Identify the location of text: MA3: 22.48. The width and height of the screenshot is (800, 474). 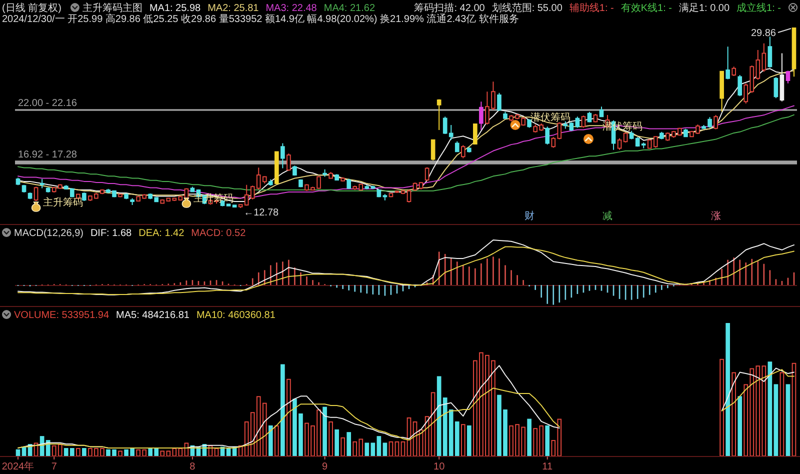
(292, 8).